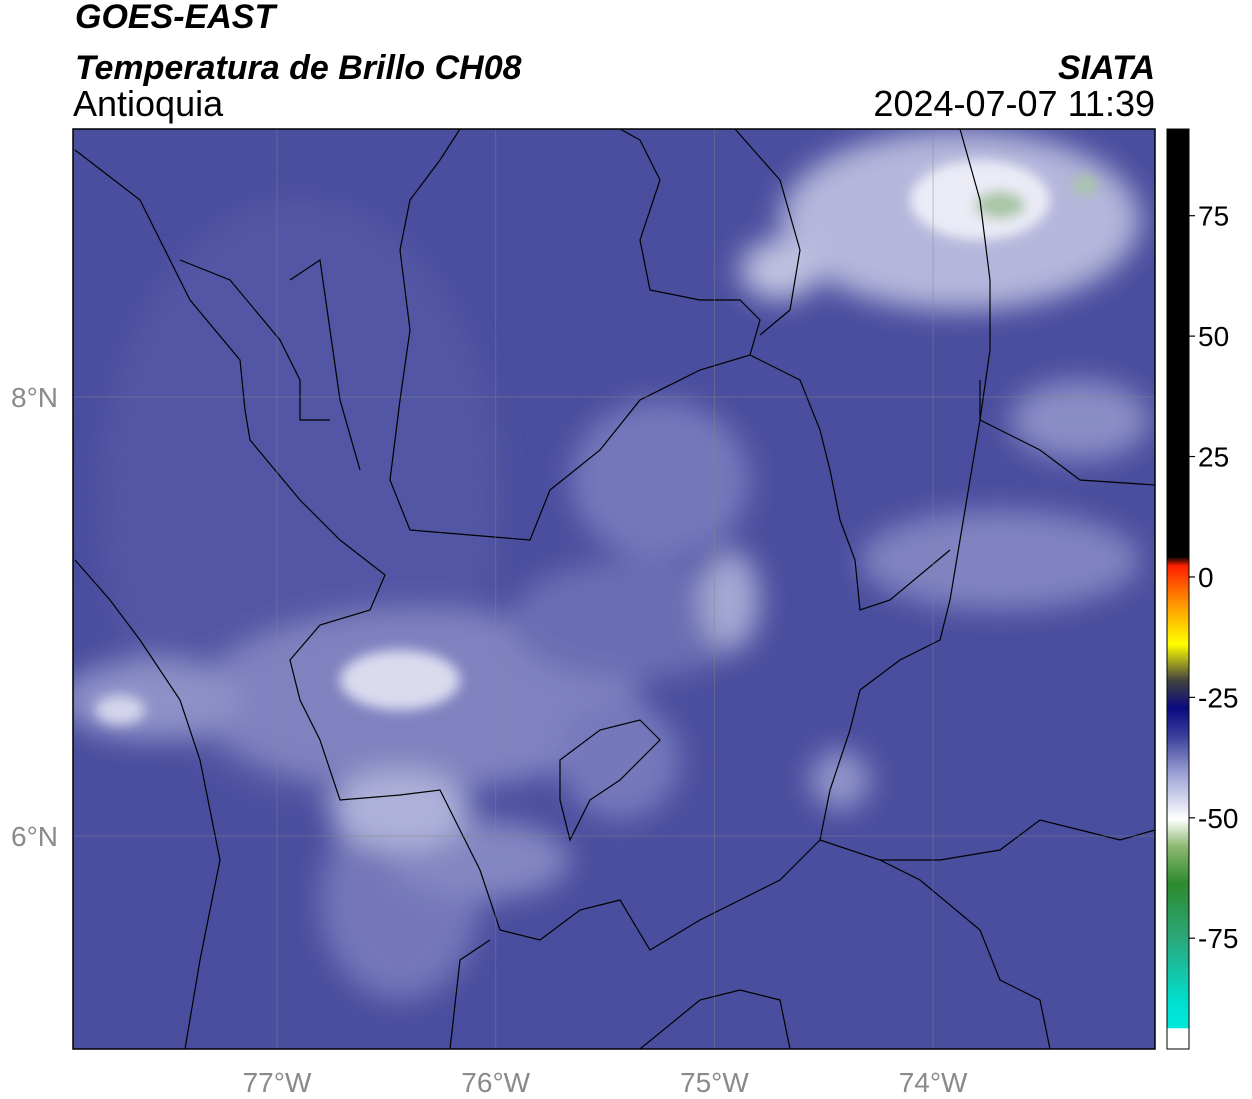  Describe the element at coordinates (1178, 589) in the screenshot. I see `colorbar` at that location.